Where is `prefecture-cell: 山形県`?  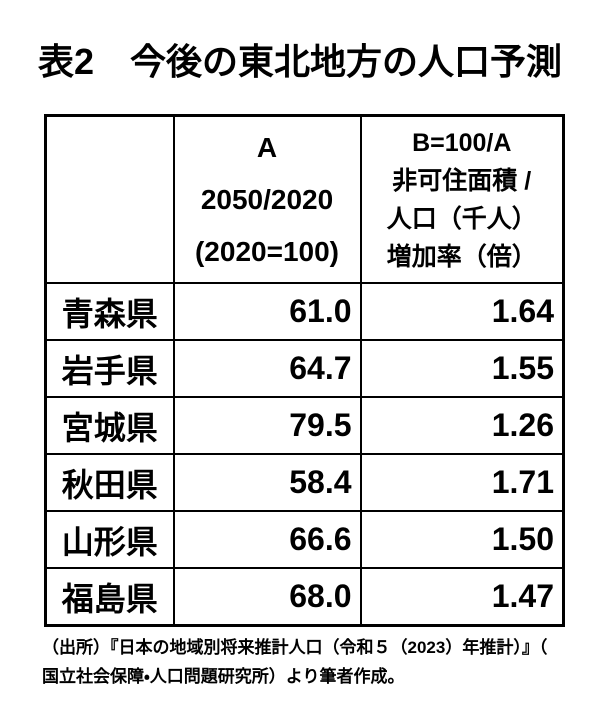
prefecture-cell: 山形県 is located at coordinates (109, 539).